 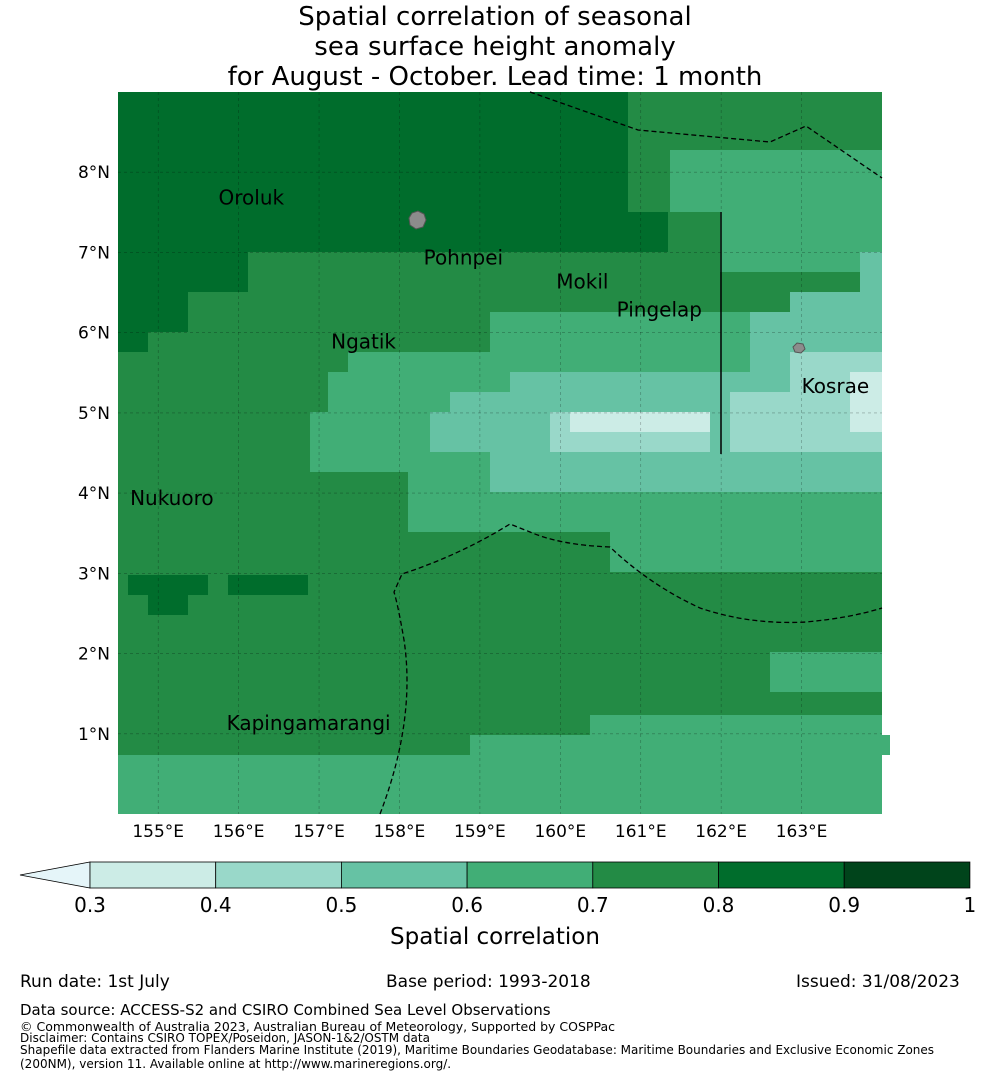 I want to click on title-line-2: sea surface height anomaly, so click(x=495, y=47).